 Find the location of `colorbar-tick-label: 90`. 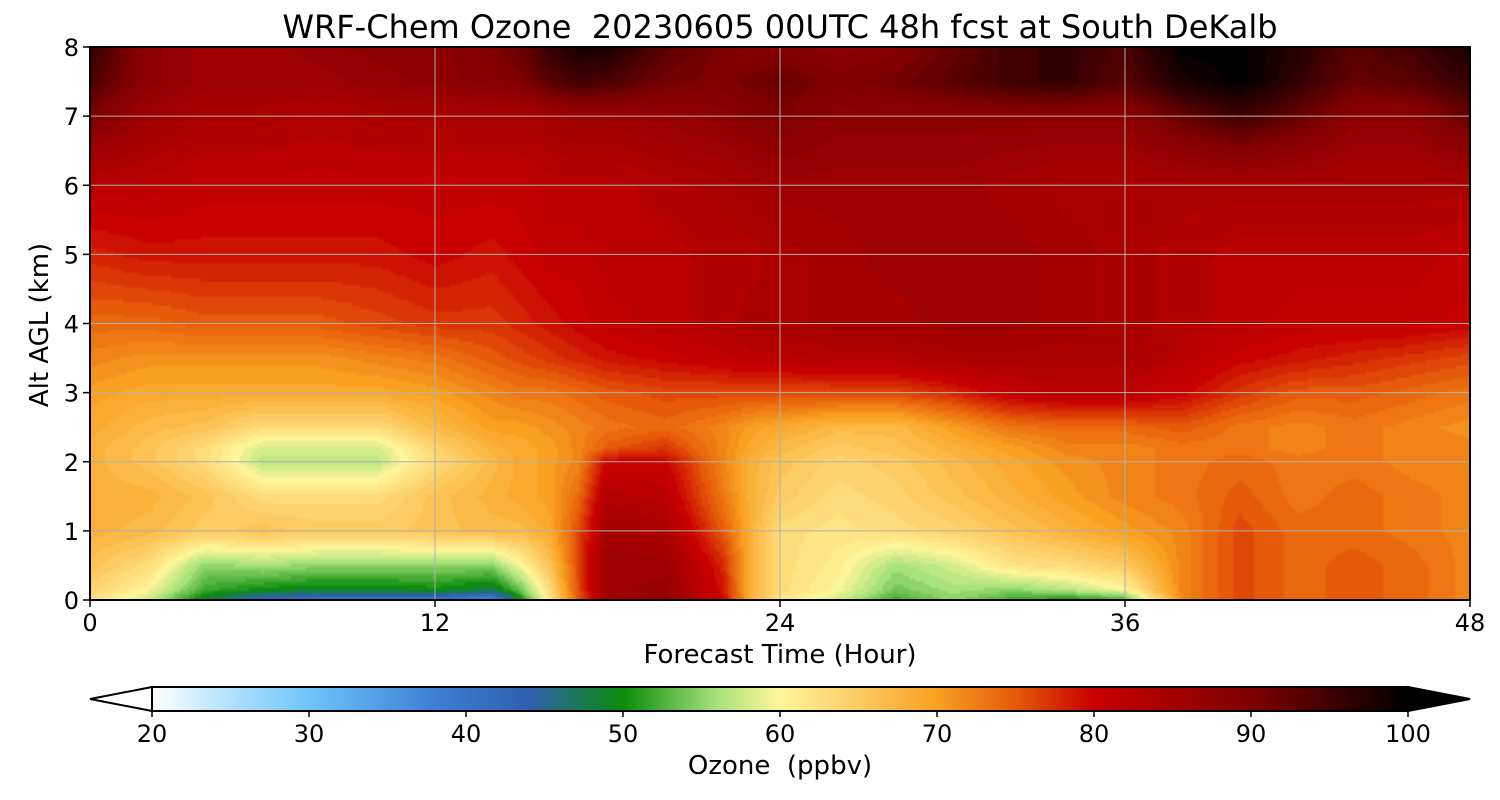

colorbar-tick-label: 90 is located at coordinates (1251, 734).